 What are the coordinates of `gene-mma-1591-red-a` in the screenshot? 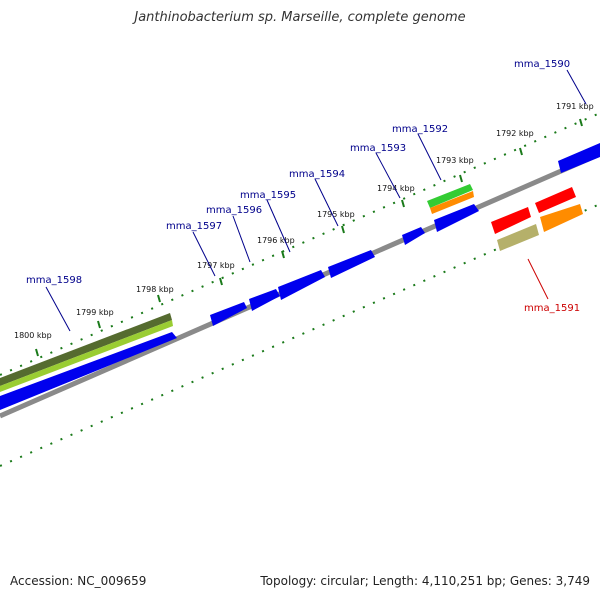 It's located at (511, 220).